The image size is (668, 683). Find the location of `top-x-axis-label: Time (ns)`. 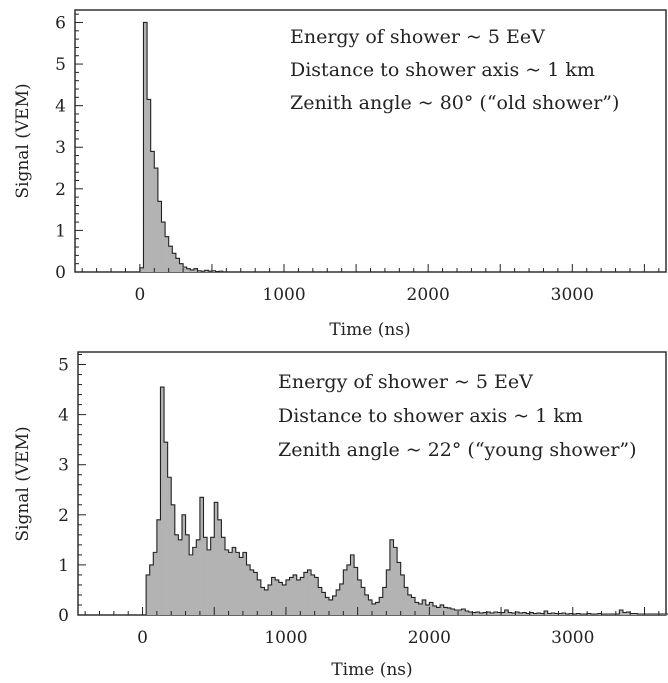

top-x-axis-label: Time (ns) is located at coordinates (369, 330).